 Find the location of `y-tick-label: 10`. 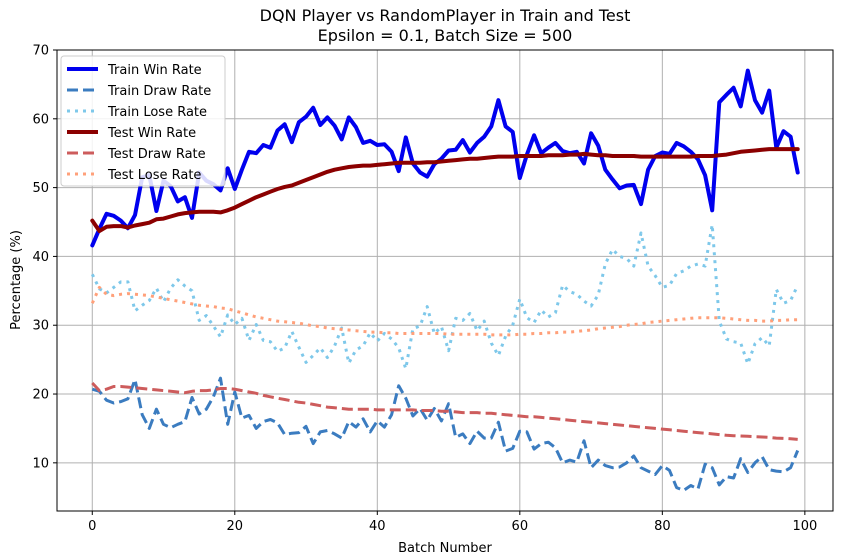

y-tick-label: 10 is located at coordinates (40, 463).